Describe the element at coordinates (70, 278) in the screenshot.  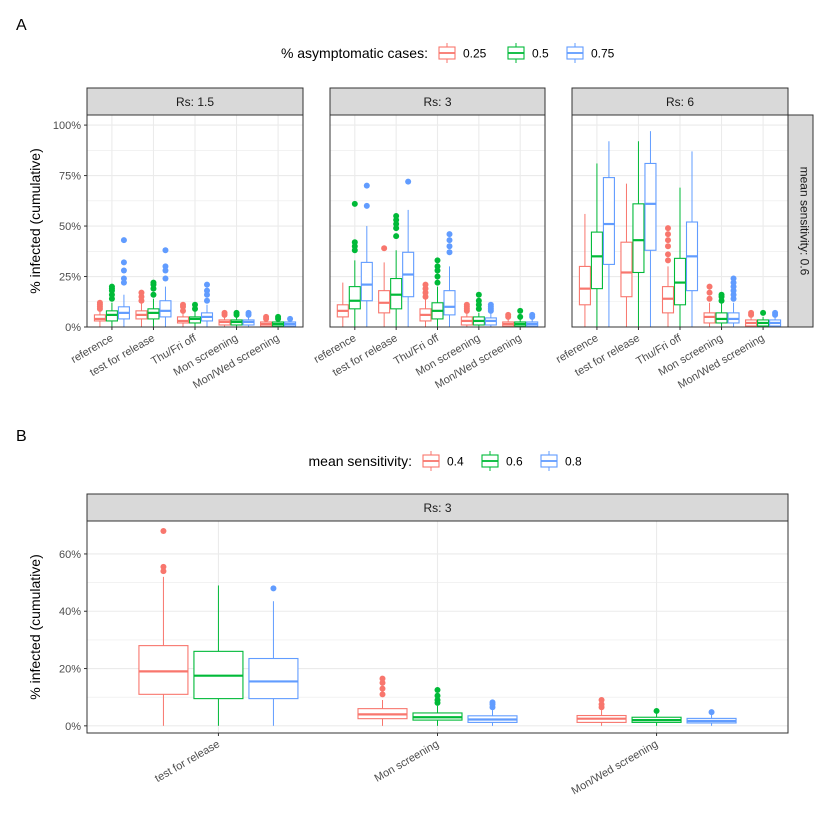
I see `y-tick-label: 25%` at that location.